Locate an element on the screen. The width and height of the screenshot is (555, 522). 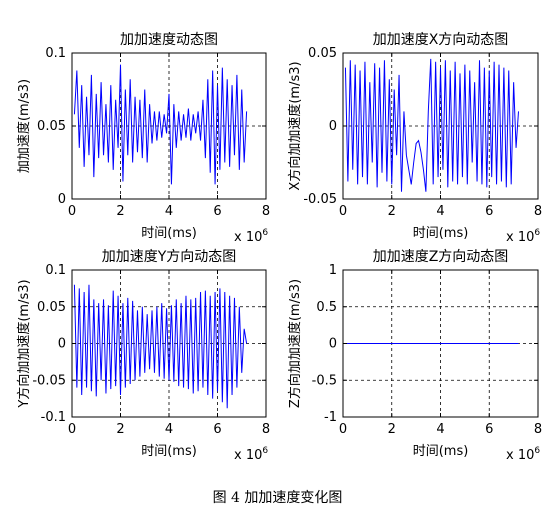
figure-caption: 图 4 加加速度变化图 is located at coordinates (277, 498).